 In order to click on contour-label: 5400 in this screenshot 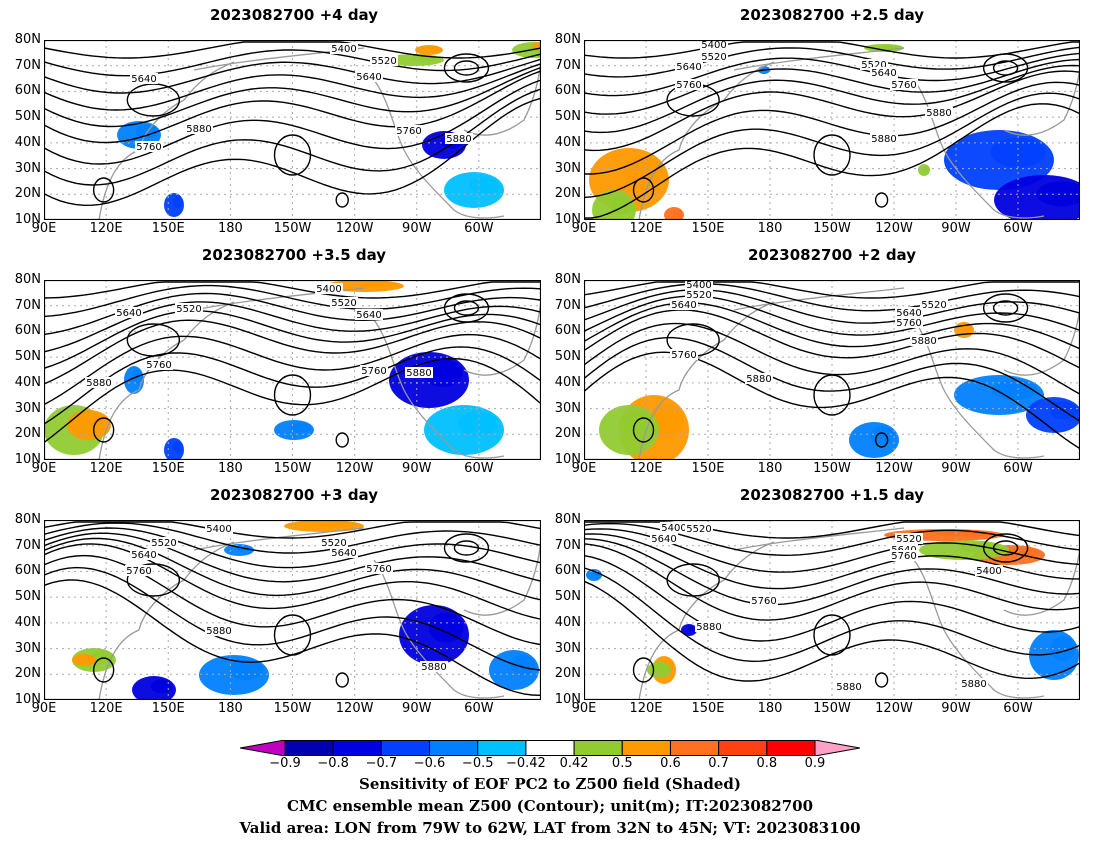, I will do `click(344, 49)`.